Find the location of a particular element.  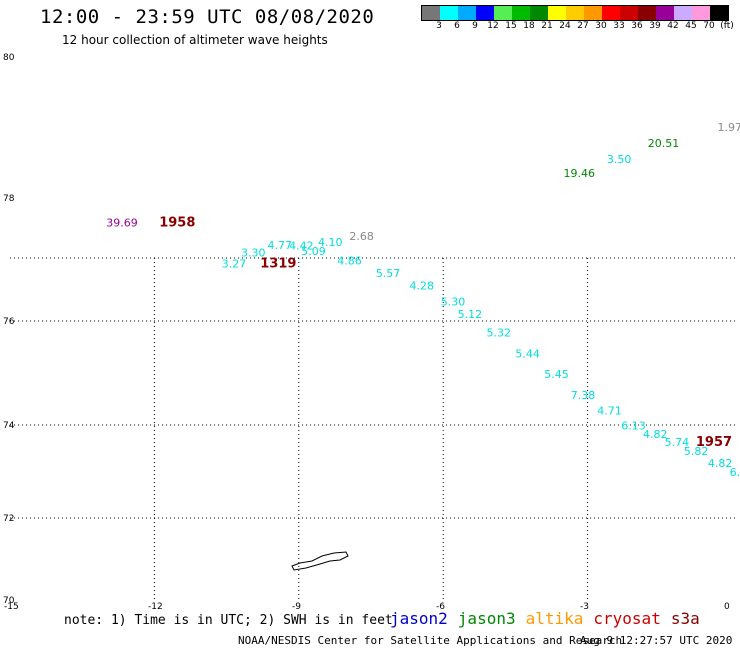

wave-height-label: 5.44 is located at coordinates (527, 353).